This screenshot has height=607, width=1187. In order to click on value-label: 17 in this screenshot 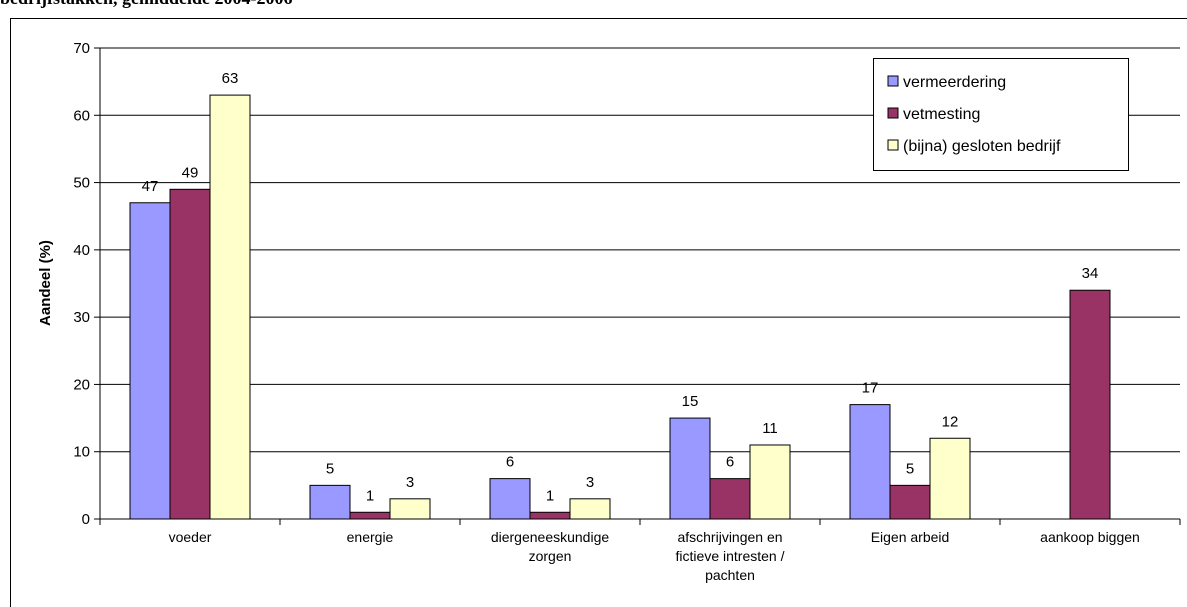, I will do `click(870, 388)`.